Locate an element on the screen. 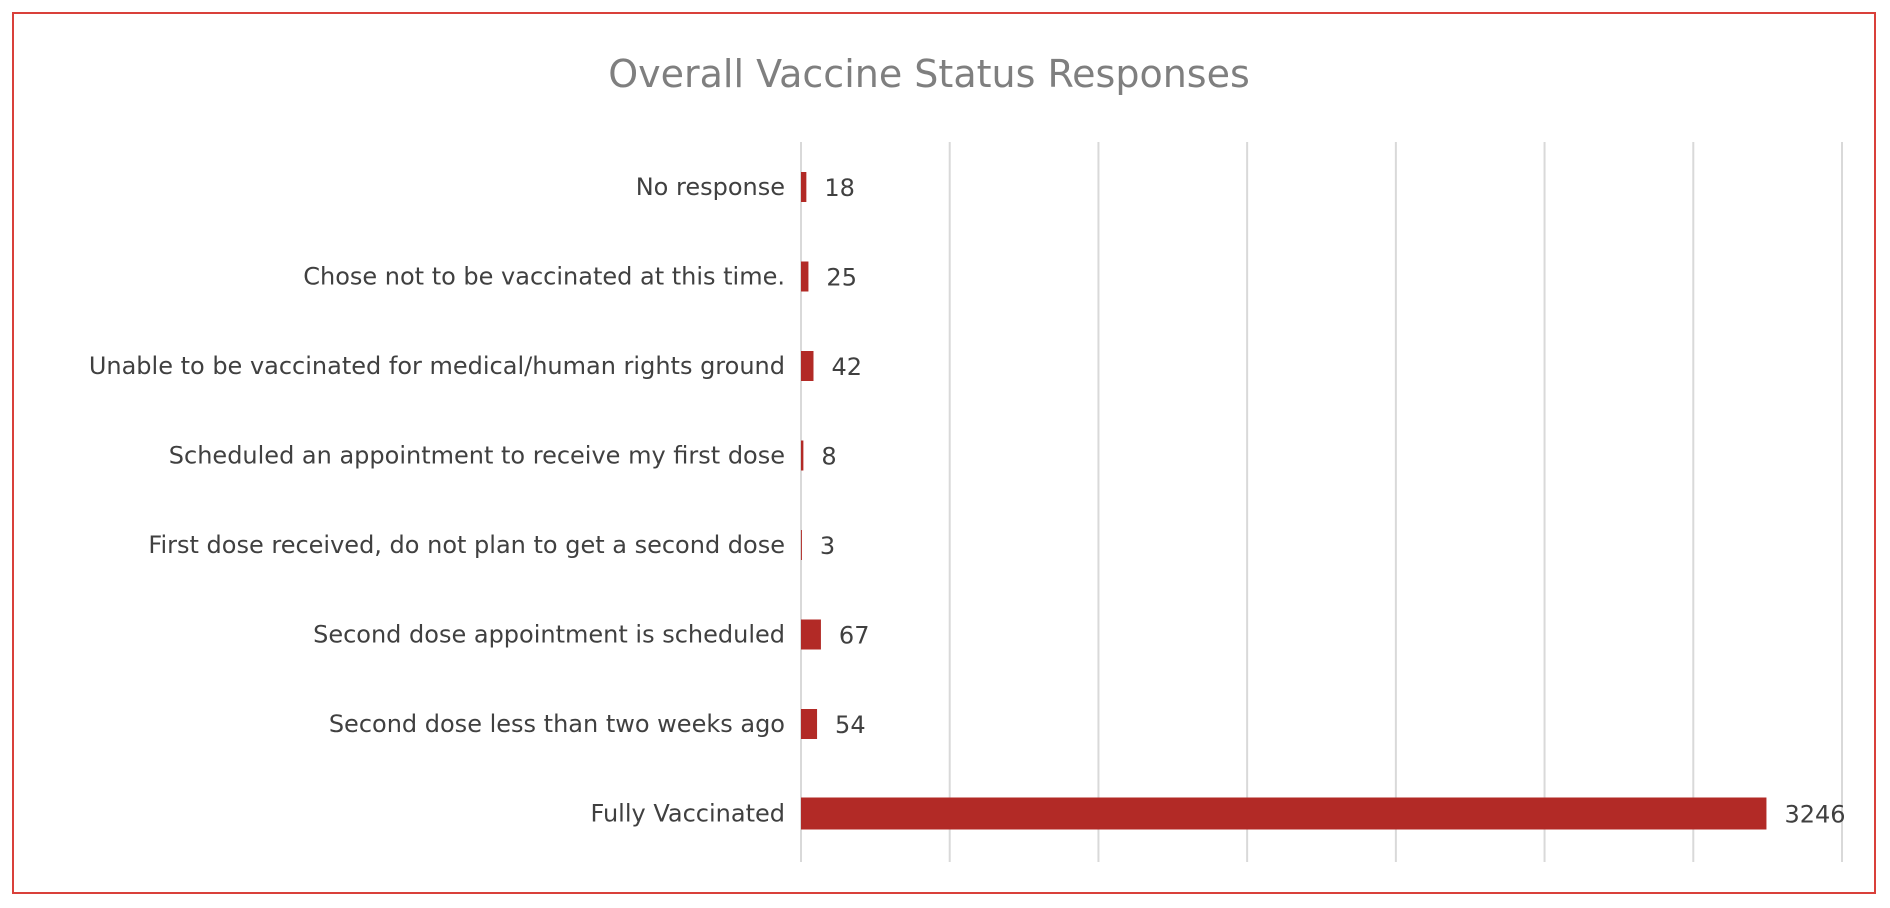 The image size is (1890, 908). category-label: Chose not to be vaccinated at this time. is located at coordinates (544, 277).